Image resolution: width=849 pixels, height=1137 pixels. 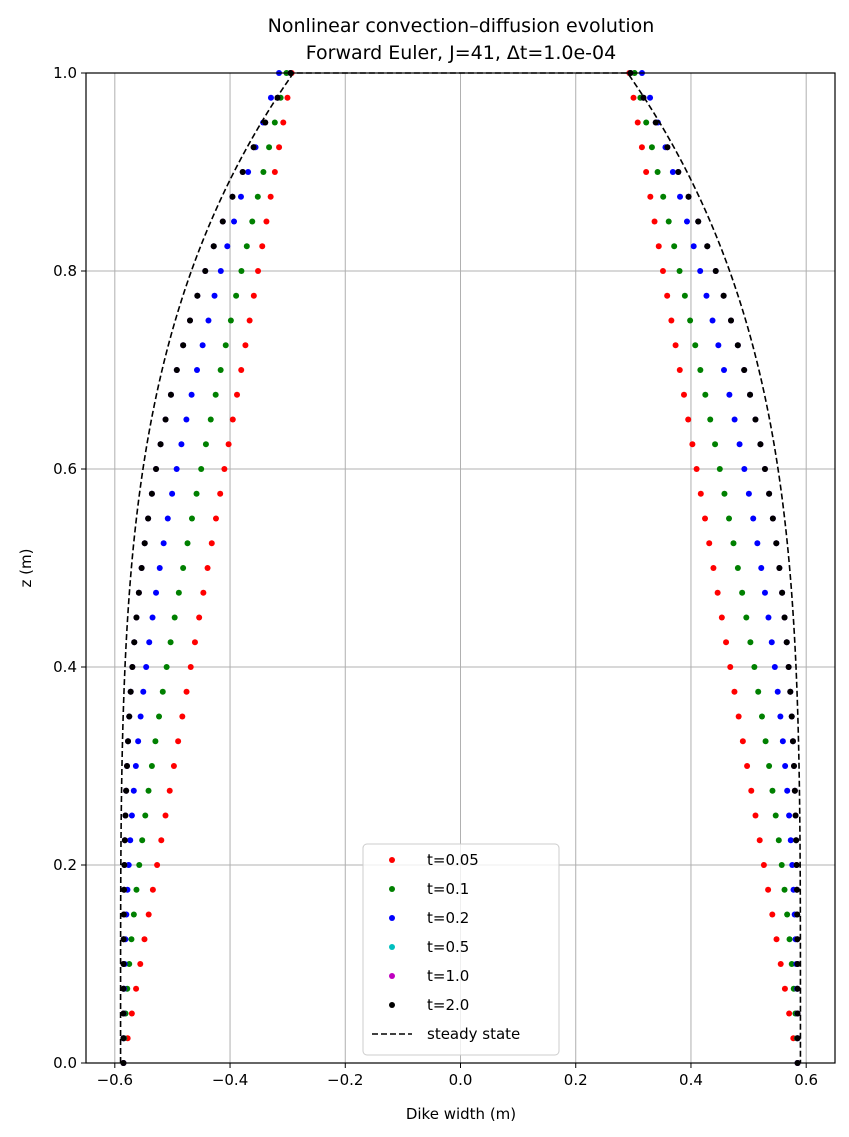 I want to click on chart-title-line-1: Nonlinear convection–diffusion evolution, so click(x=461, y=26).